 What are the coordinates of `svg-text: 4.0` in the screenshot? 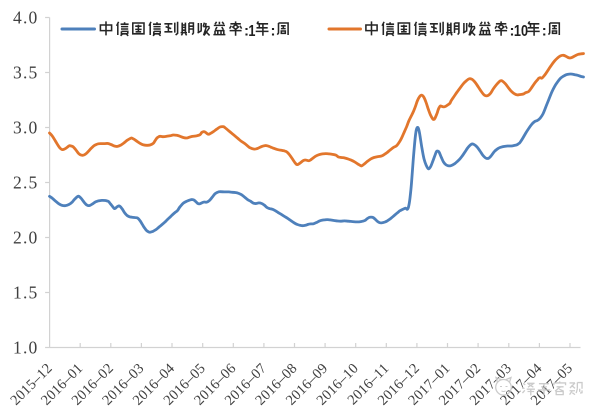 It's located at (25, 18).